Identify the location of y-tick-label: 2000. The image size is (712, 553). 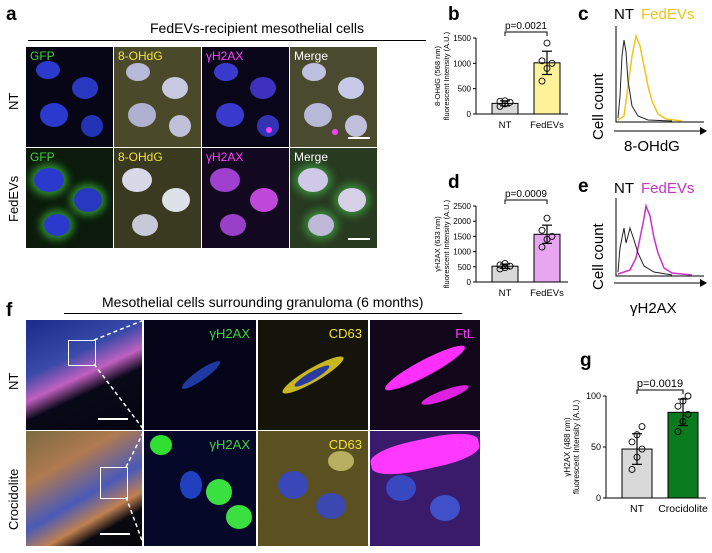
(462, 221).